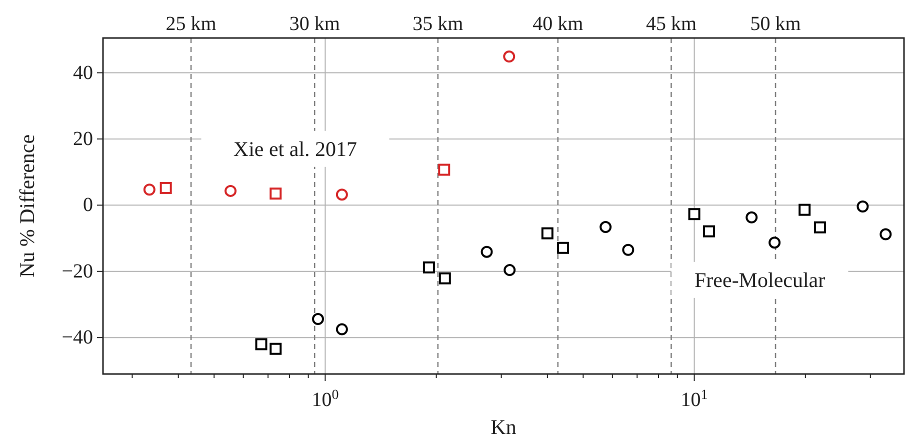  What do you see at coordinates (83, 73) in the screenshot?
I see `y-tick-label: 40` at bounding box center [83, 73].